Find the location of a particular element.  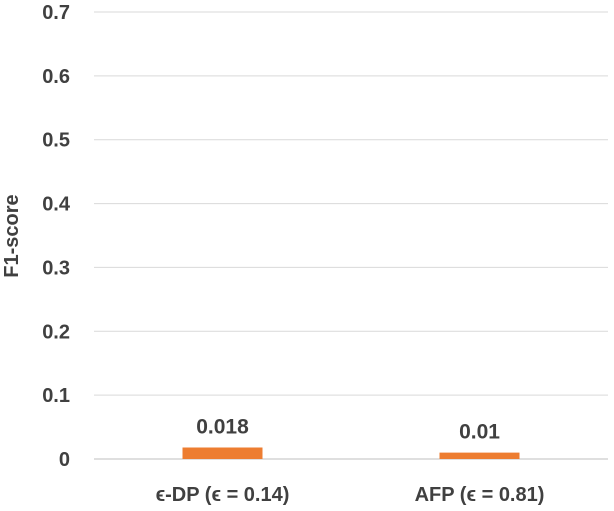

bar-value-label: 0.01 is located at coordinates (479, 432).